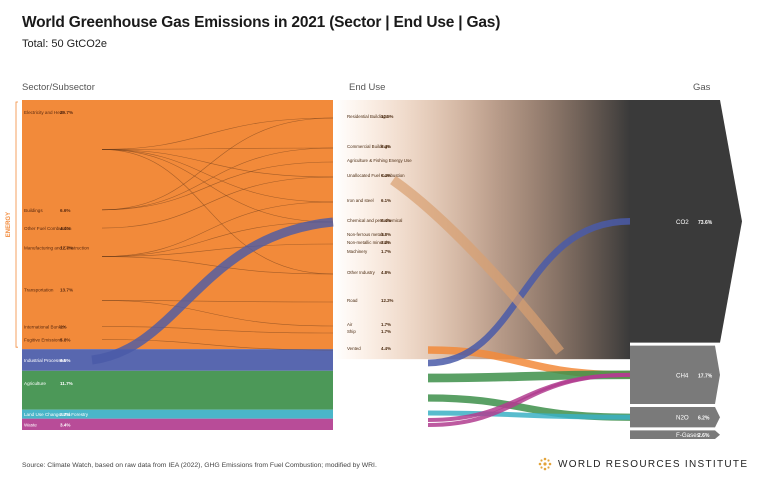 The height and width of the screenshot is (502, 760). Describe the element at coordinates (386, 396) in the screenshot. I see `end-use-value-agricultural-soils: 4.1%` at that location.